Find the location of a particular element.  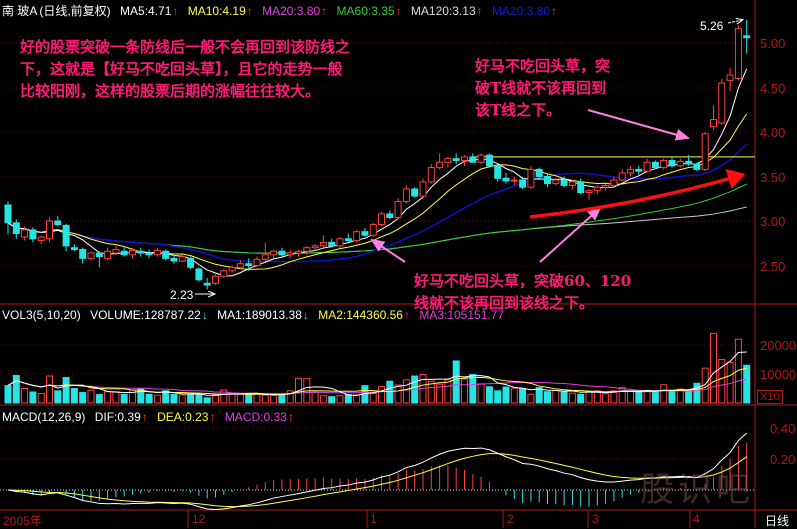

t-line-annotation: 好马不吃回头草，突 破T线就不该再回到 该T线之下。 is located at coordinates (542, 88).